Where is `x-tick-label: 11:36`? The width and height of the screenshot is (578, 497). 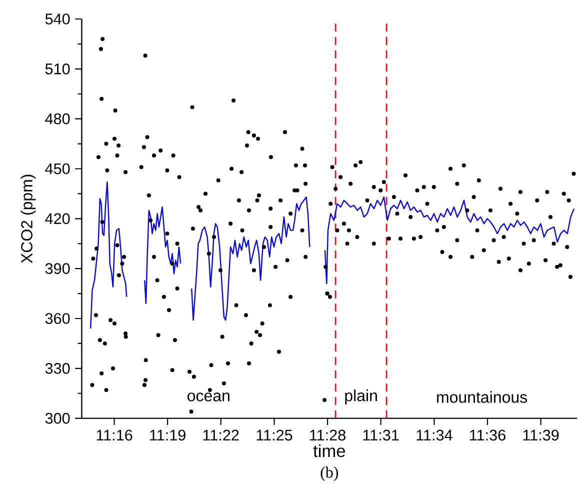 x-tick-label: 11:36 is located at coordinates (488, 435).